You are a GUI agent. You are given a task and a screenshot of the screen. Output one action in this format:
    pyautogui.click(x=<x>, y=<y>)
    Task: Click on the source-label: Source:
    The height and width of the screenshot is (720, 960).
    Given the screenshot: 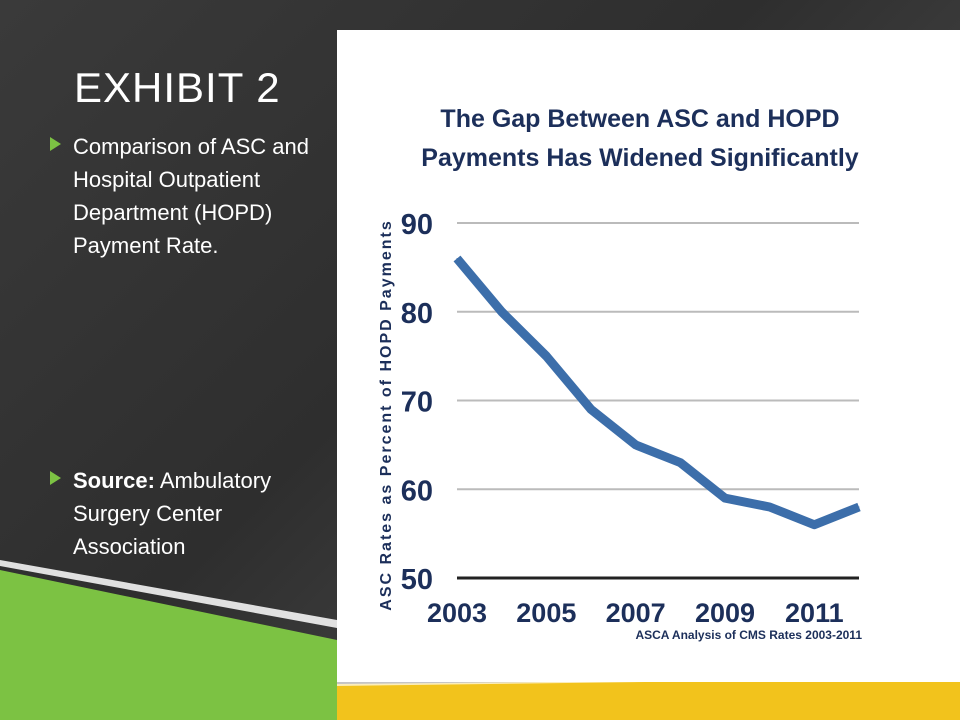 What is the action you would take?
    pyautogui.click(x=114, y=480)
    